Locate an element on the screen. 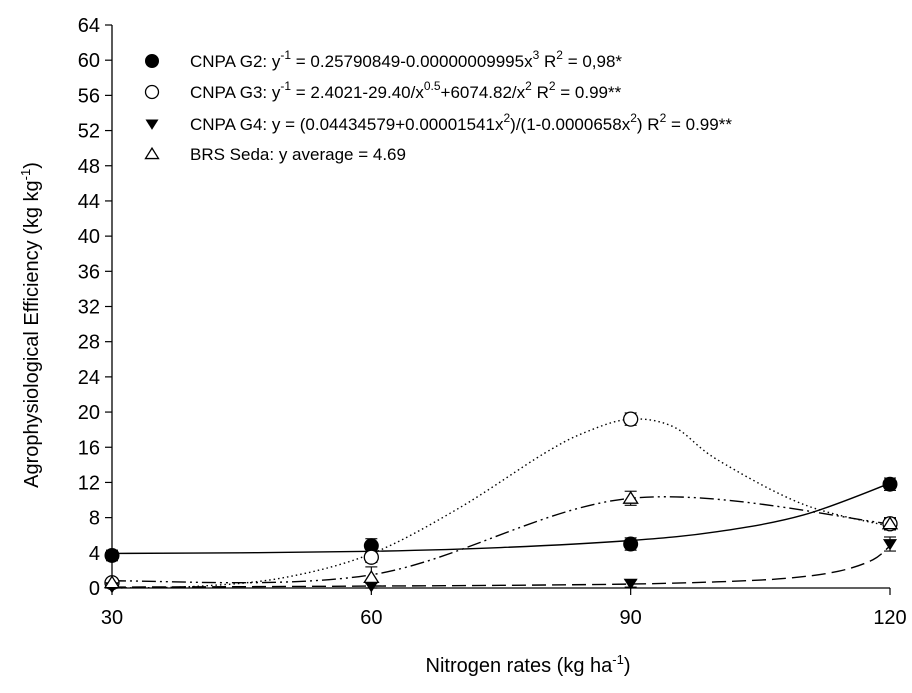 The image size is (912, 693). y-tick-label: 8 is located at coordinates (94, 519).